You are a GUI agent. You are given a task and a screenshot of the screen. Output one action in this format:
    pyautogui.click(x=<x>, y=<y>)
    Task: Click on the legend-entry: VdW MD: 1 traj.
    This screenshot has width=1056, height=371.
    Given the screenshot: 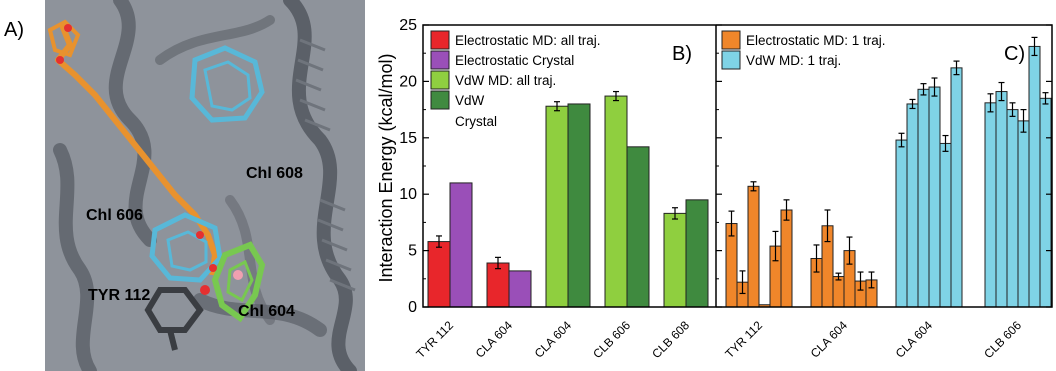 What is the action you would take?
    pyautogui.click(x=793, y=60)
    